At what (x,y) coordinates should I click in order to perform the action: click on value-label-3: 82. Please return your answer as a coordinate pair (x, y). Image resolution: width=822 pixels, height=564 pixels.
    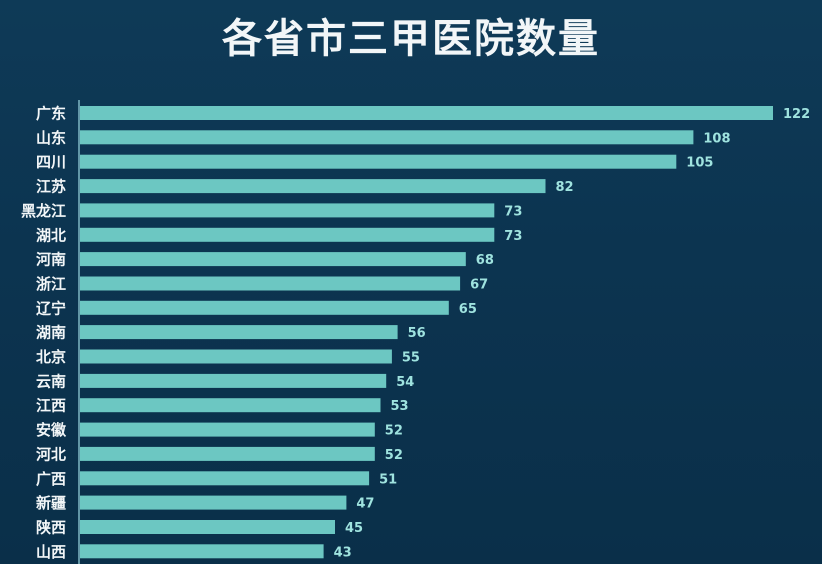
    Looking at the image, I should click on (565, 187).